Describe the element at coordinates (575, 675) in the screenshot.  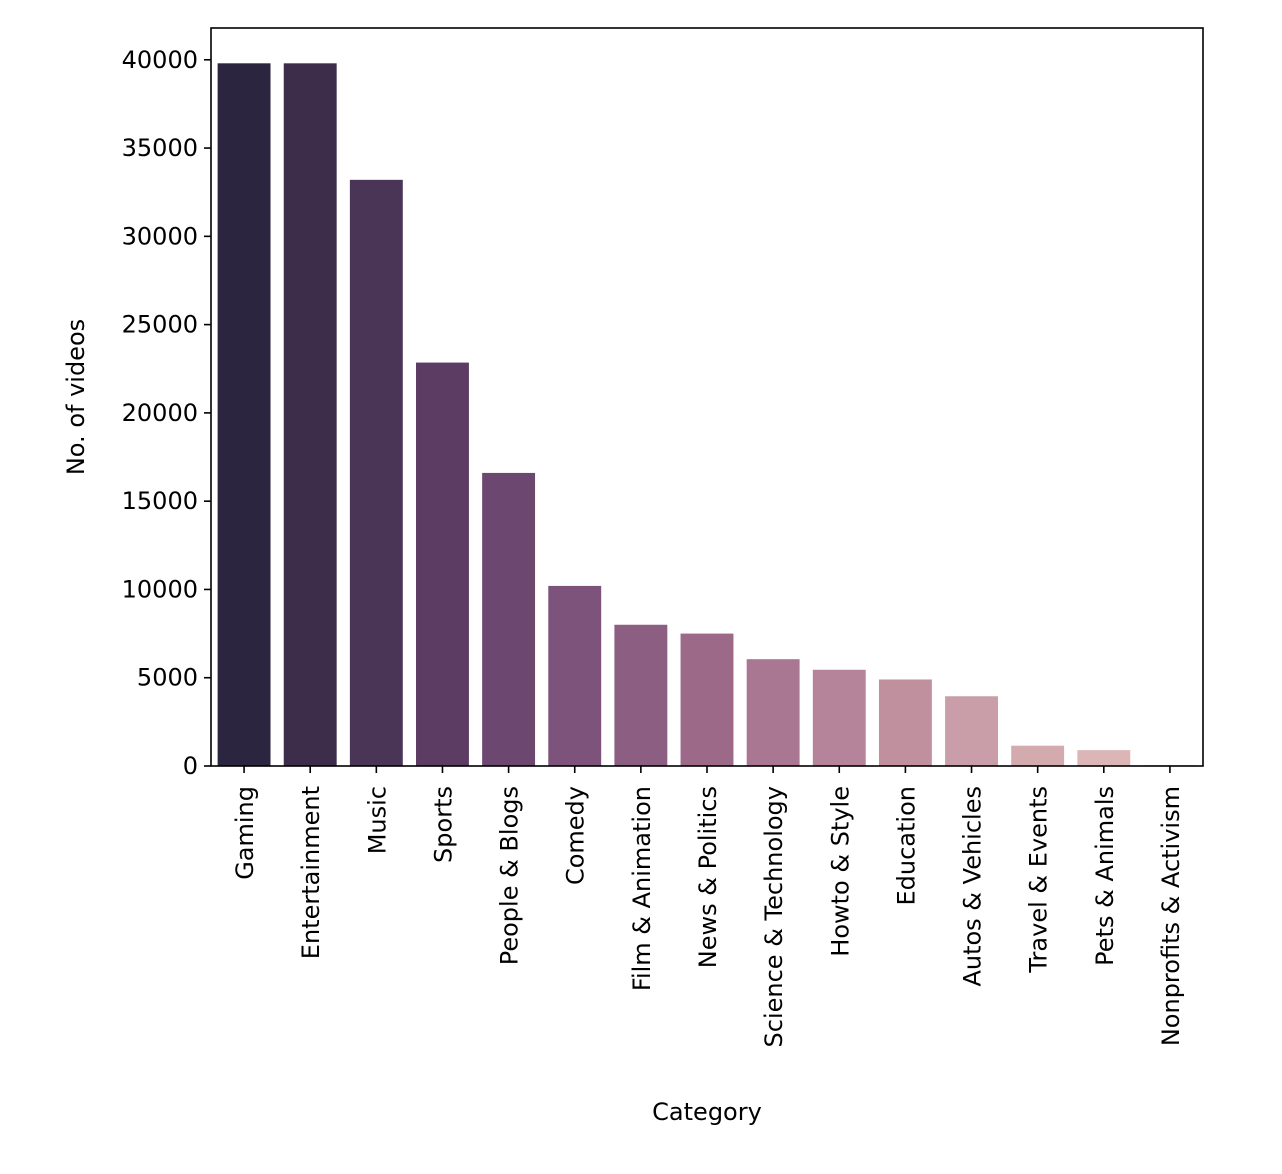
I see `bar-comedy` at that location.